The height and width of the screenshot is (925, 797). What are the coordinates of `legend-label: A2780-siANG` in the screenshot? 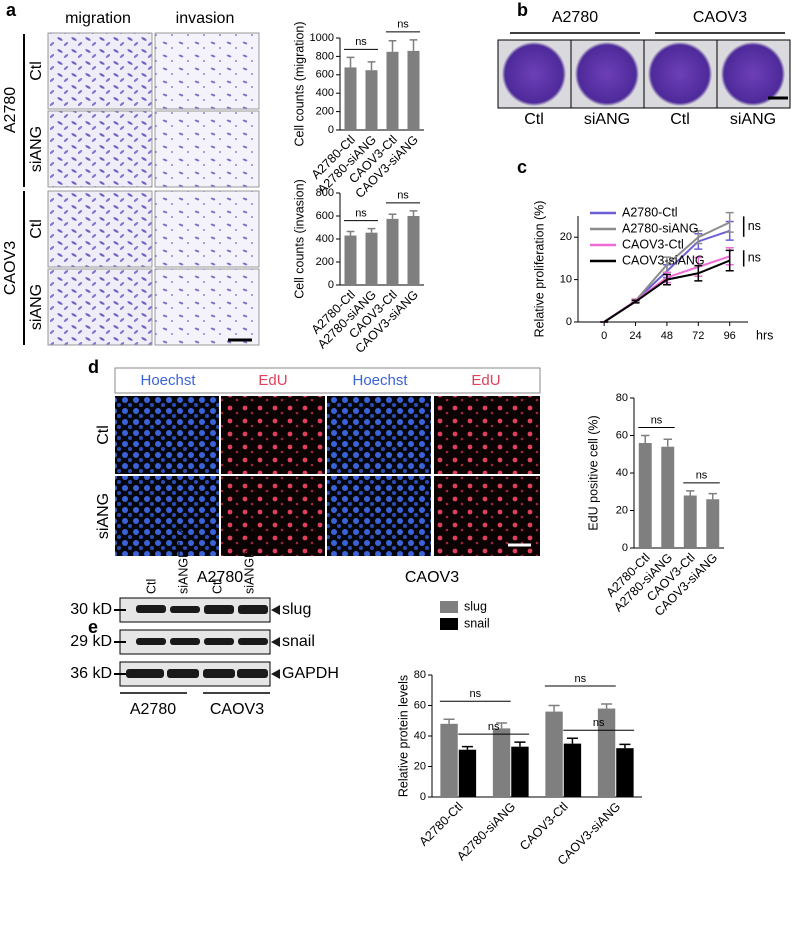 It's located at (660, 228).